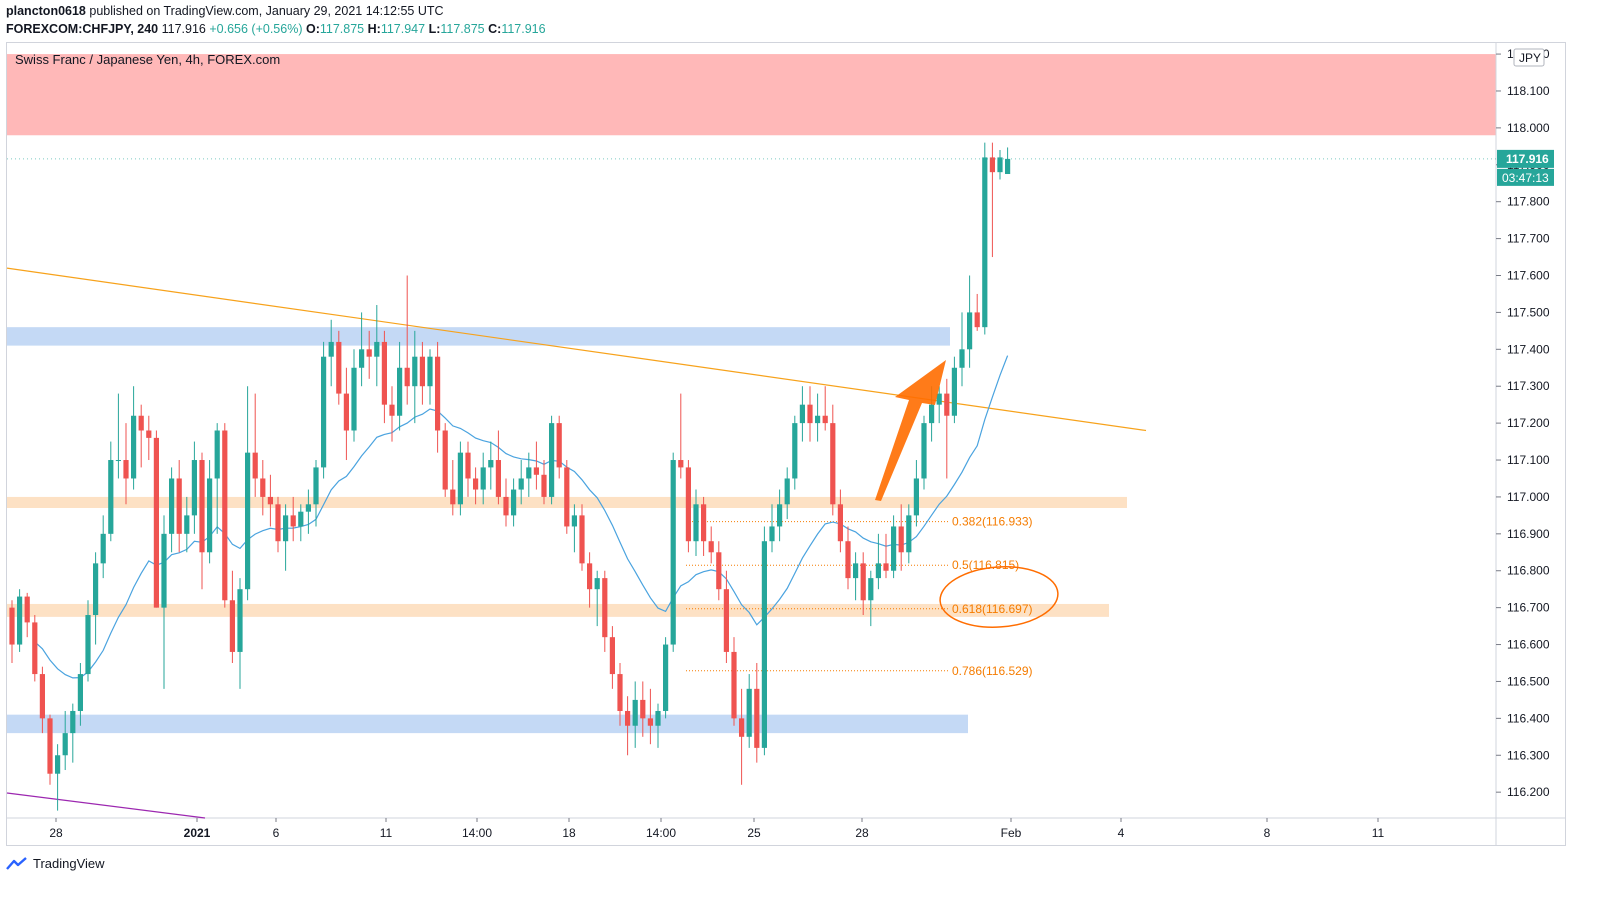  I want to click on price-tick-label: 116.800, so click(1528, 571).